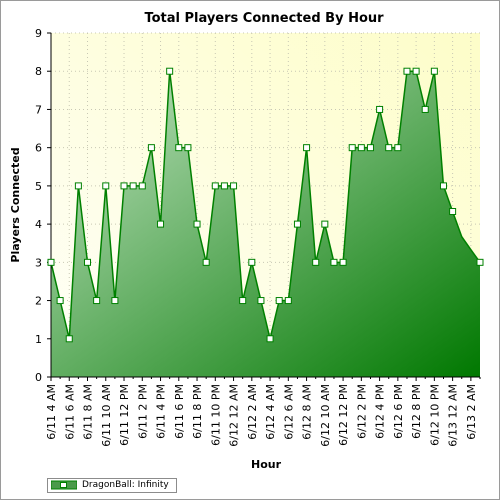 This screenshot has width=500, height=500. I want to click on legend-swatch, so click(64, 485).